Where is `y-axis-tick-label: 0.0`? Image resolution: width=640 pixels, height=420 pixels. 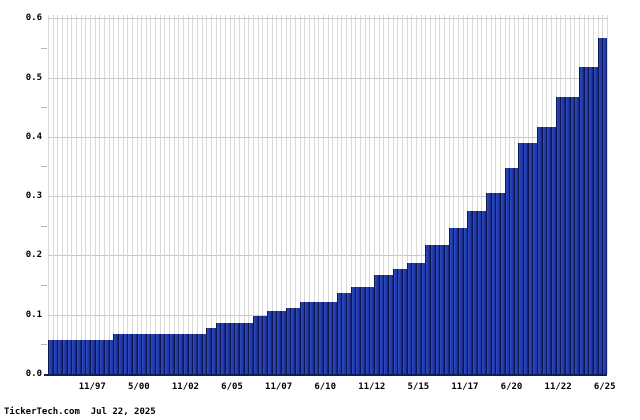
y-axis-tick-label: 0.0 is located at coordinates (33, 374).